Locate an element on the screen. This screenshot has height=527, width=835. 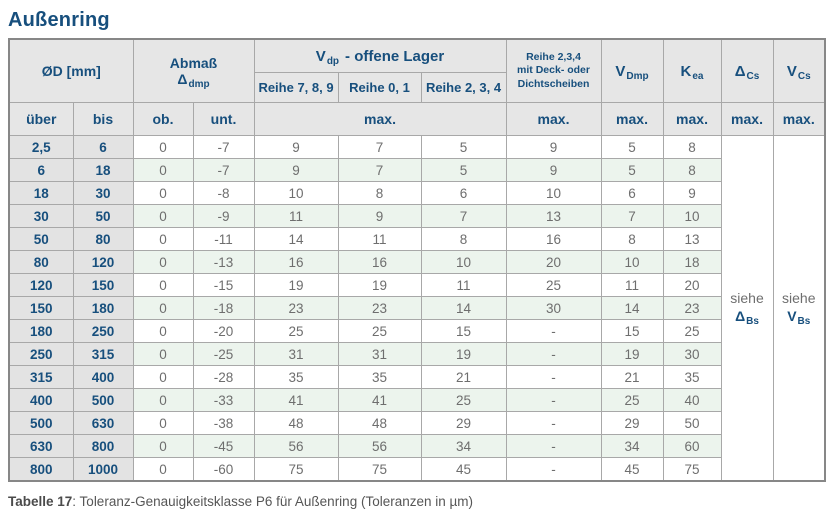
header-reihe-789: Reihe 7, 8, 9 is located at coordinates (296, 87).